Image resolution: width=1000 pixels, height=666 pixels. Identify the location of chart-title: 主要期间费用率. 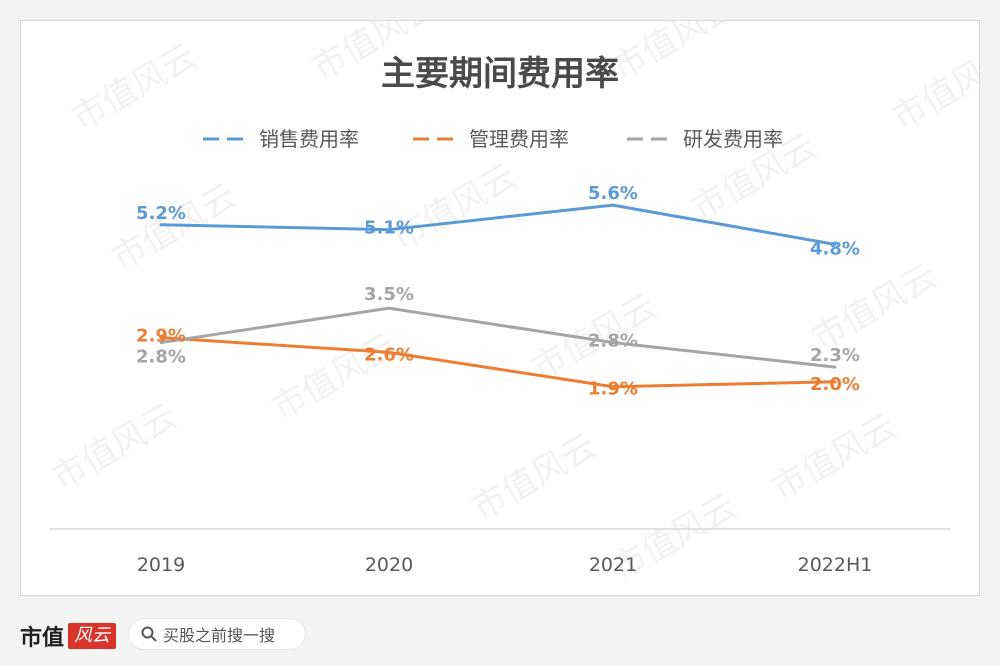
(500, 74).